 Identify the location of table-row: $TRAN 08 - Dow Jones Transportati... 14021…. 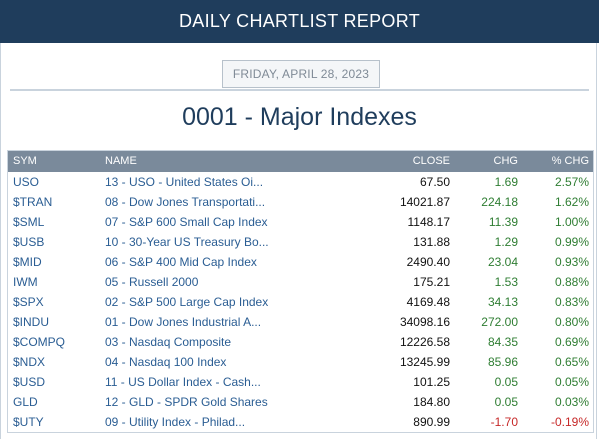
(300, 202).